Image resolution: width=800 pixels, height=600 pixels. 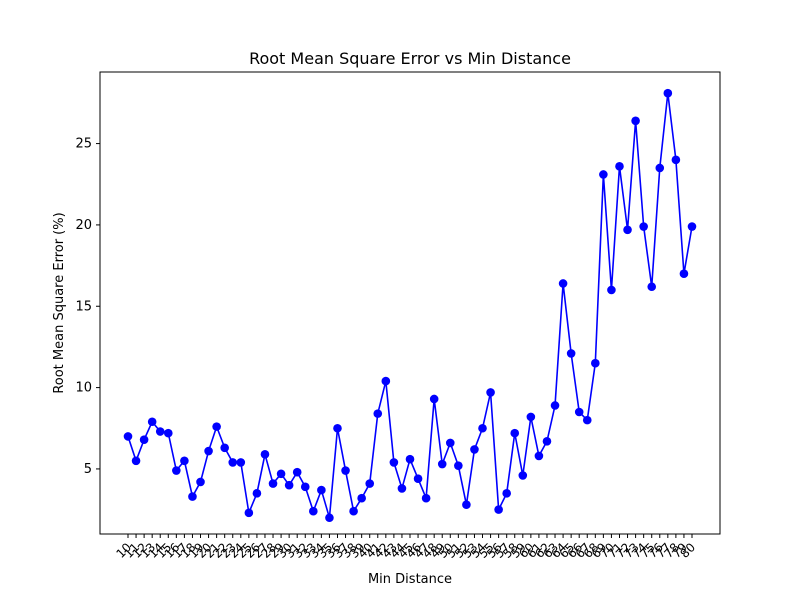 What do you see at coordinates (88, 469) in the screenshot?
I see `y-tick-label: 5` at bounding box center [88, 469].